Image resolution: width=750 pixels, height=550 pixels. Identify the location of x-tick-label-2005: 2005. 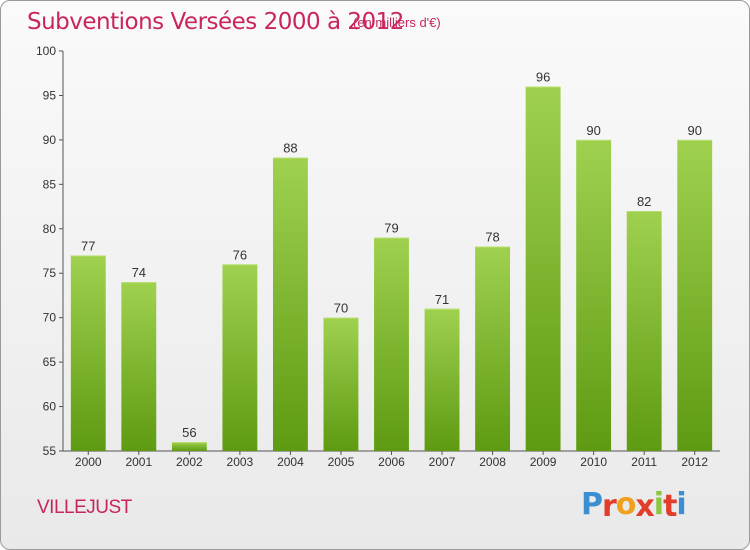
(341, 462).